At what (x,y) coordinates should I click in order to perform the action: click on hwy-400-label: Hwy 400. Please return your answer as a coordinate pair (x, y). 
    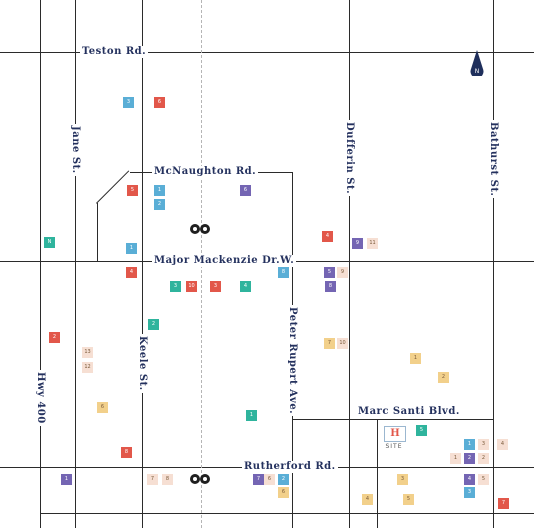
    Looking at the image, I should click on (40, 398).